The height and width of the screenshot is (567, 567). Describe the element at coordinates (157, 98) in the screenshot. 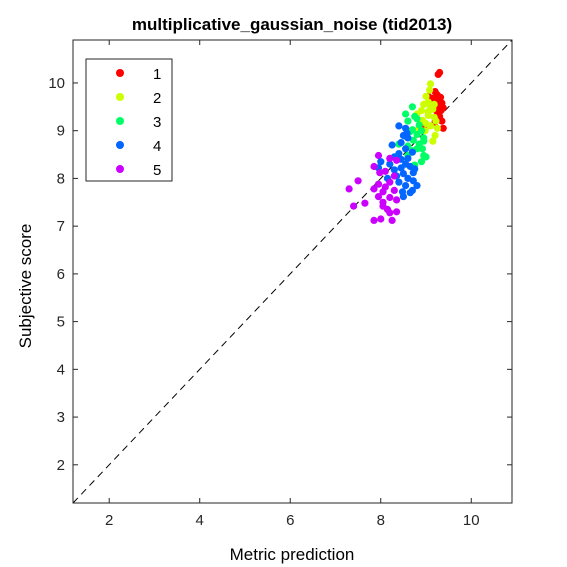

I see `legend-label-2: 2` at that location.